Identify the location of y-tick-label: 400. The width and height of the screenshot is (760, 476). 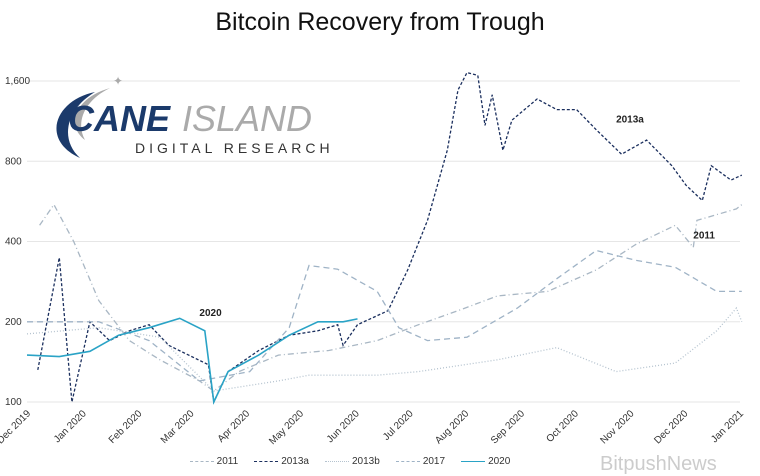
(13, 242).